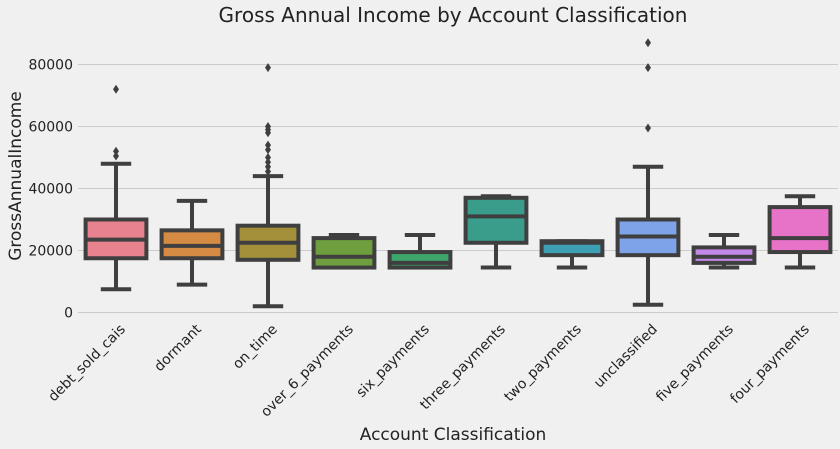 The image size is (840, 449). I want to click on x-tick-label: debt_sold_cais, so click(86, 363).